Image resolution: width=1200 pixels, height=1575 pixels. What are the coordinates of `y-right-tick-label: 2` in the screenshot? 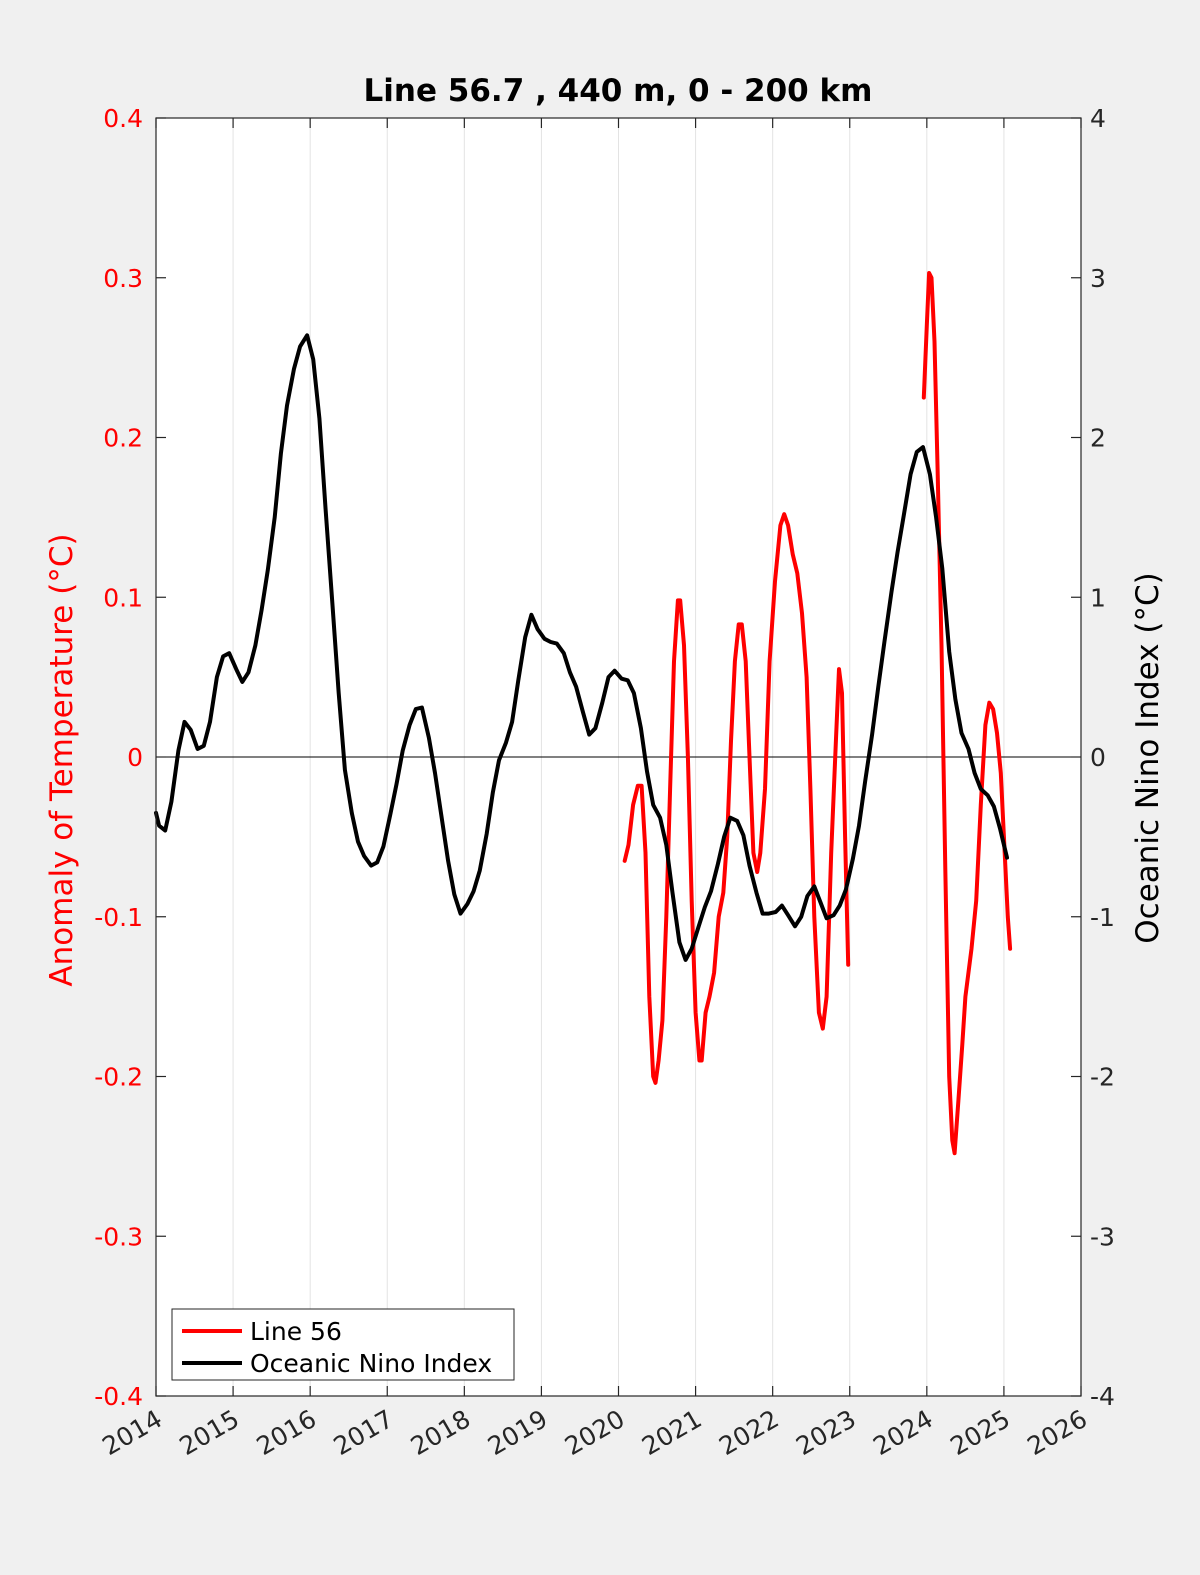 It's located at (1098, 438).